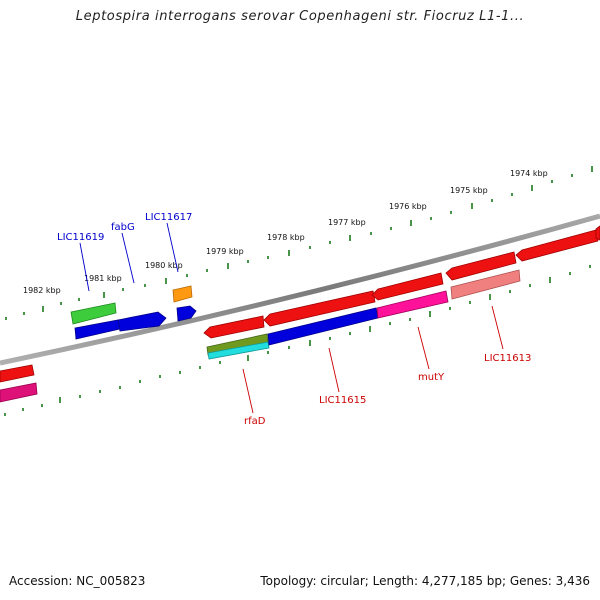 The height and width of the screenshot is (600, 600). I want to click on gene-fabg, so click(142, 321).